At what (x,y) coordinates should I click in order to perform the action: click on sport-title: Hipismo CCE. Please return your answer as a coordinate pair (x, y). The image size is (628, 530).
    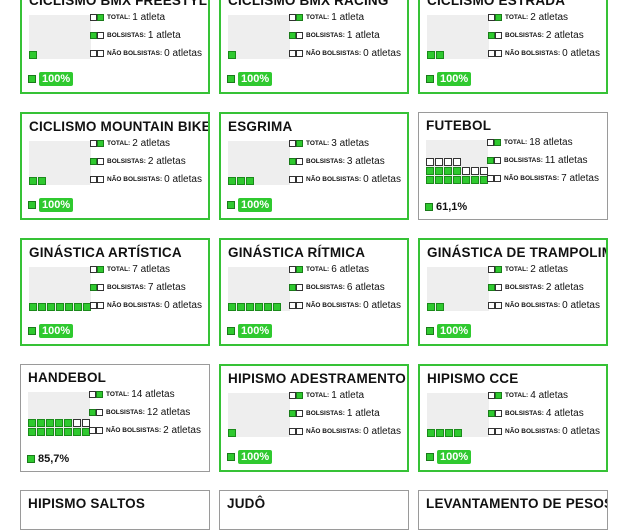
    Looking at the image, I should click on (473, 378).